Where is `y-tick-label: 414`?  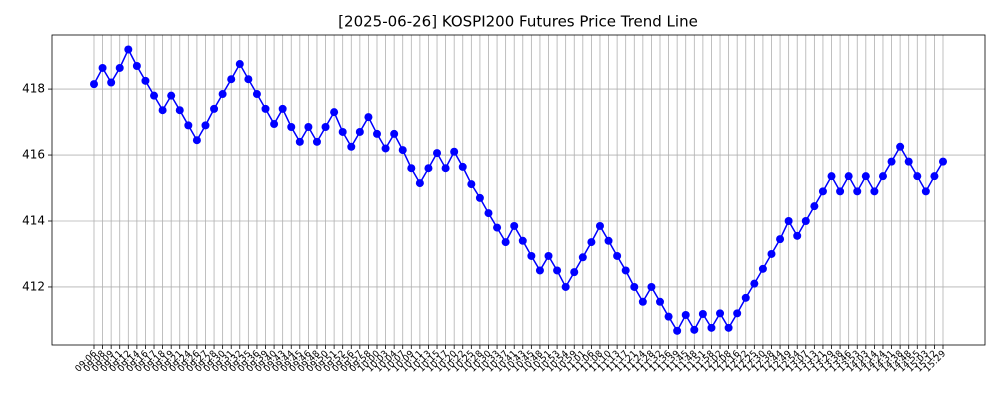 y-tick-label: 414 is located at coordinates (33, 221).